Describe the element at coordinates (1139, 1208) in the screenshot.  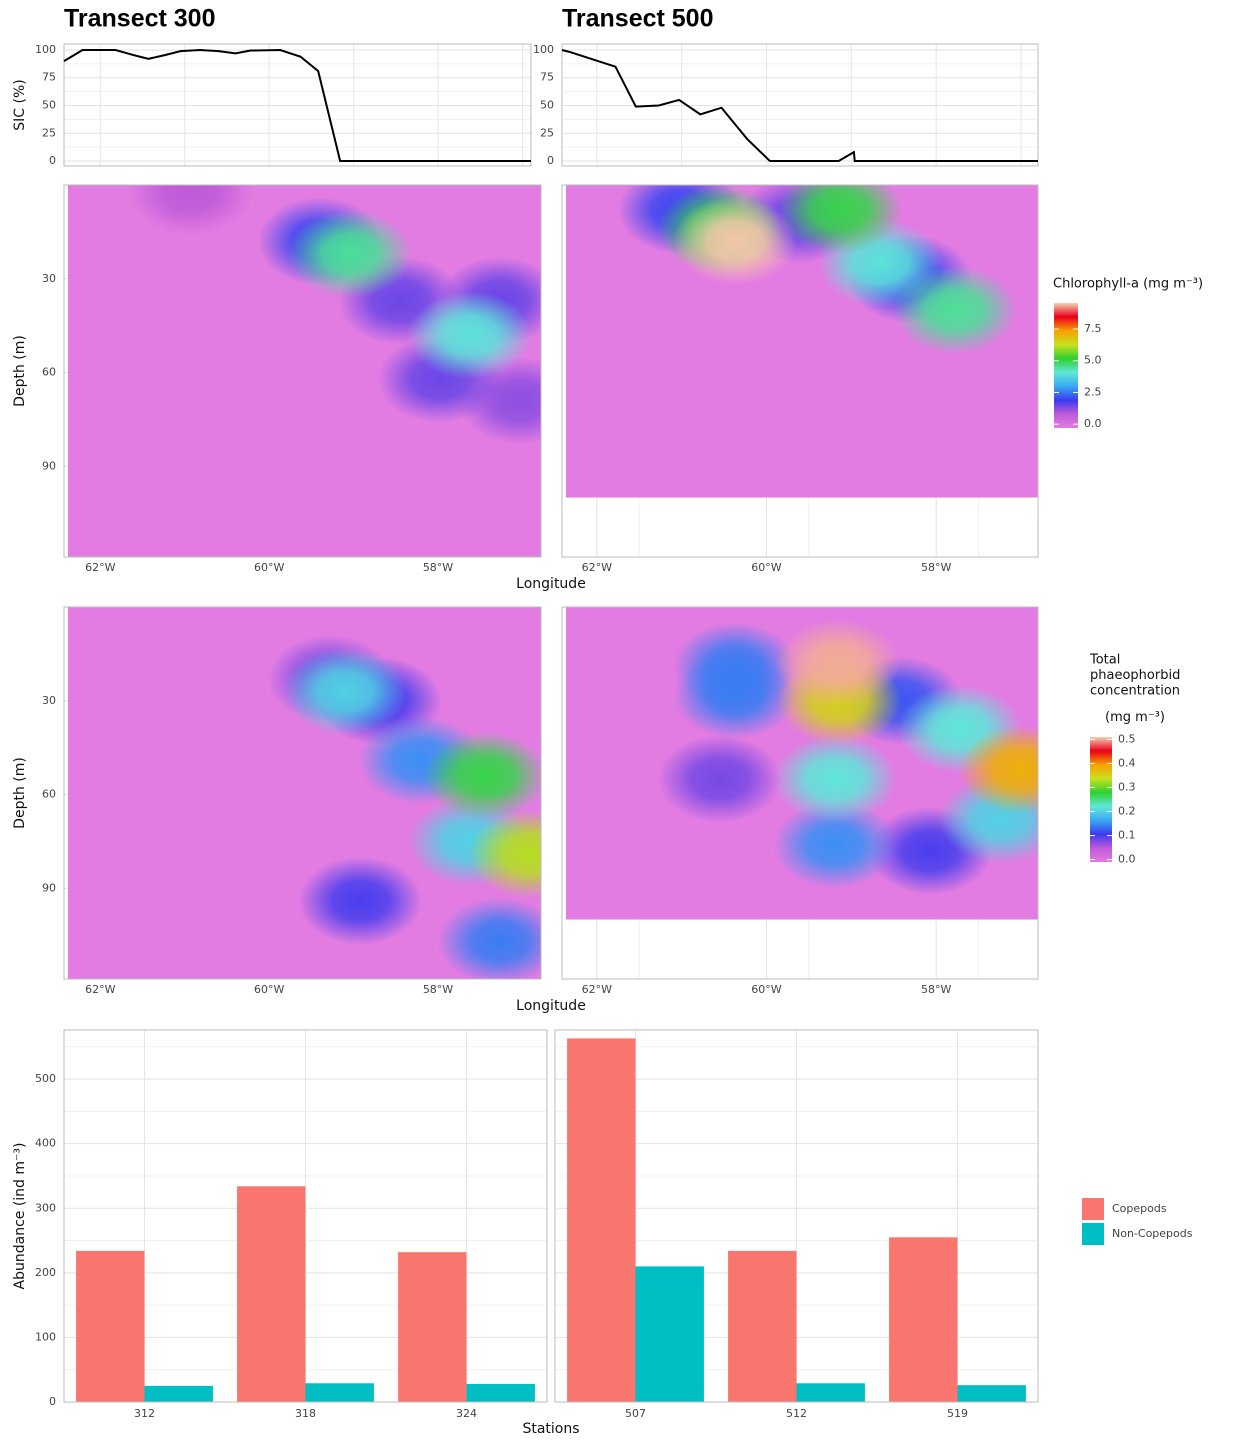
I see `legend-label: Copepods` at that location.